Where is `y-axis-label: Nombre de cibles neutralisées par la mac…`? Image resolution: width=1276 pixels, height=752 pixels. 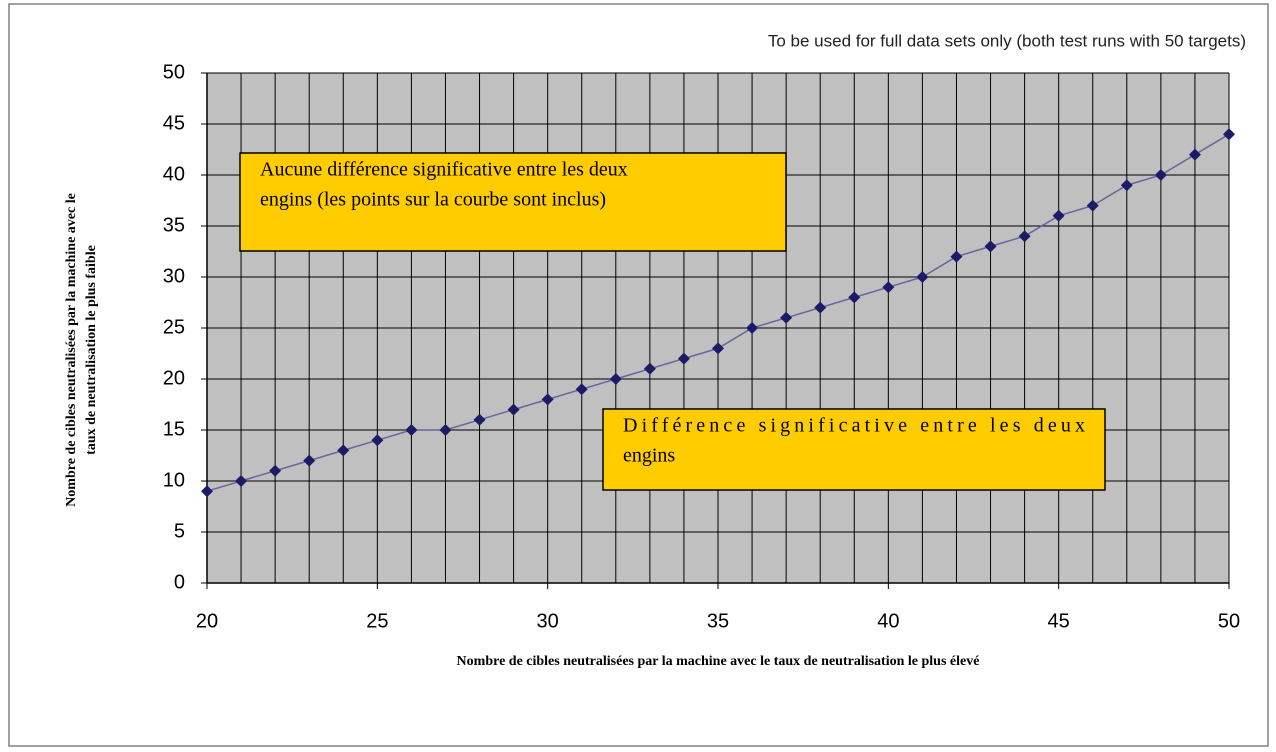
y-axis-label: Nombre de cibles neutralisées par la mac… is located at coordinates (81, 350).